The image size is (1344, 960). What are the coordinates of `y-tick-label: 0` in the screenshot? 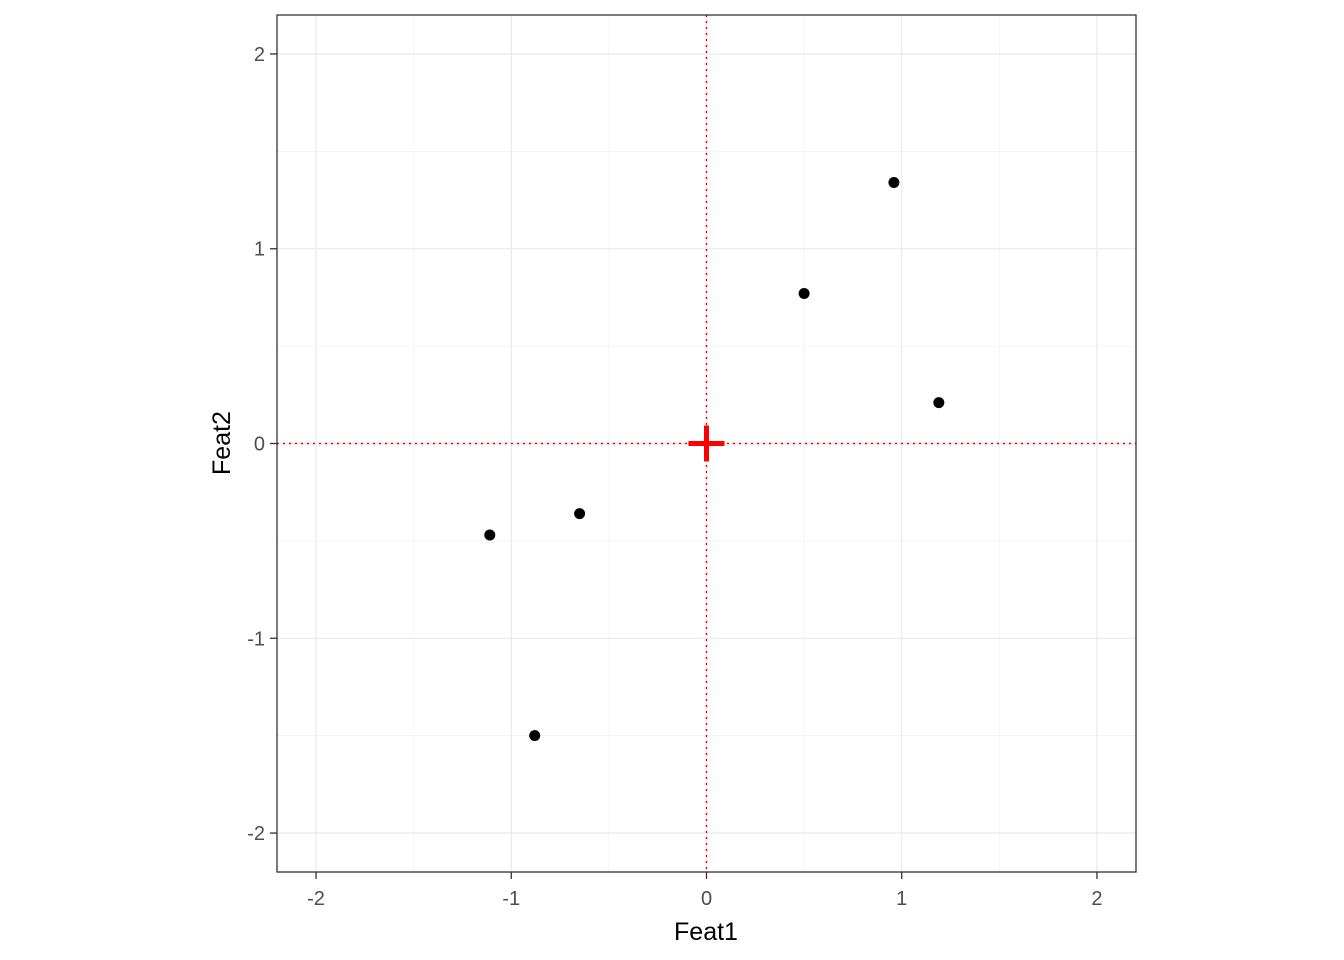 It's located at (259, 445).